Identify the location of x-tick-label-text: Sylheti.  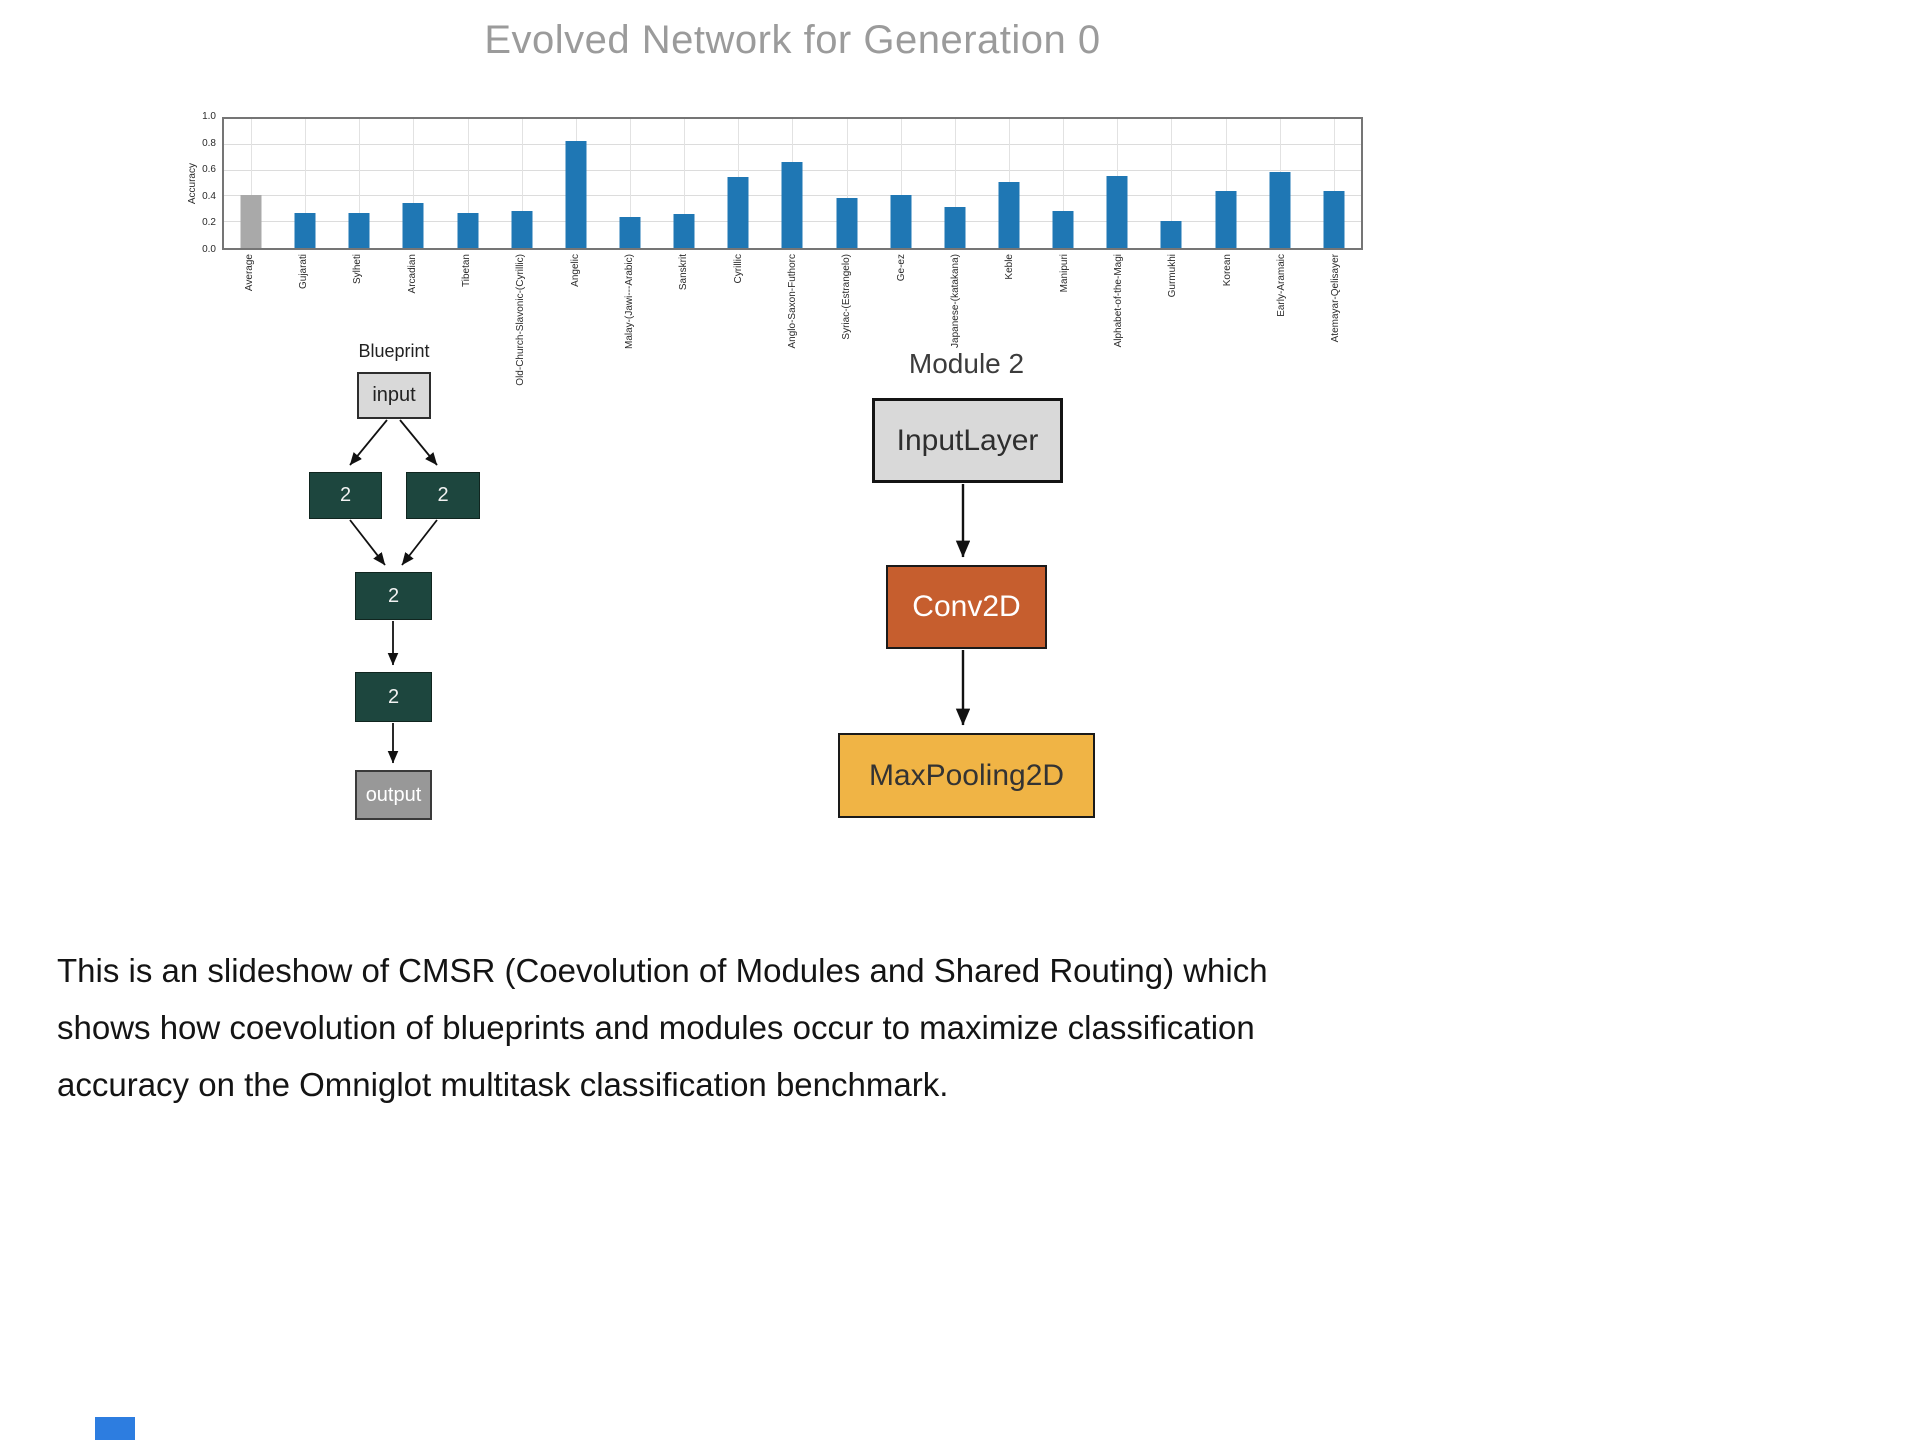
(358, 269).